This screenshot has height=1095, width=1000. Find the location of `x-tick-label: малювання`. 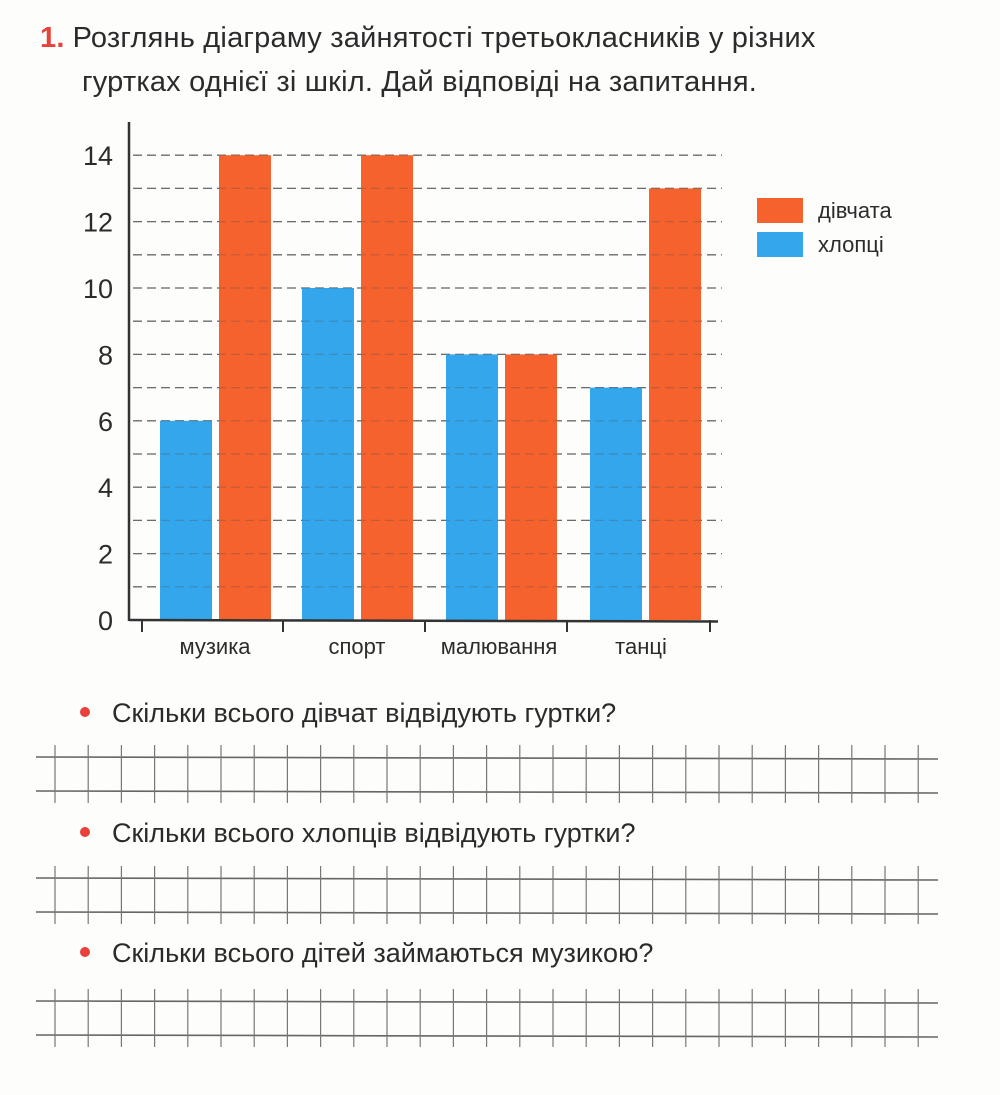

x-tick-label: малювання is located at coordinates (499, 646).